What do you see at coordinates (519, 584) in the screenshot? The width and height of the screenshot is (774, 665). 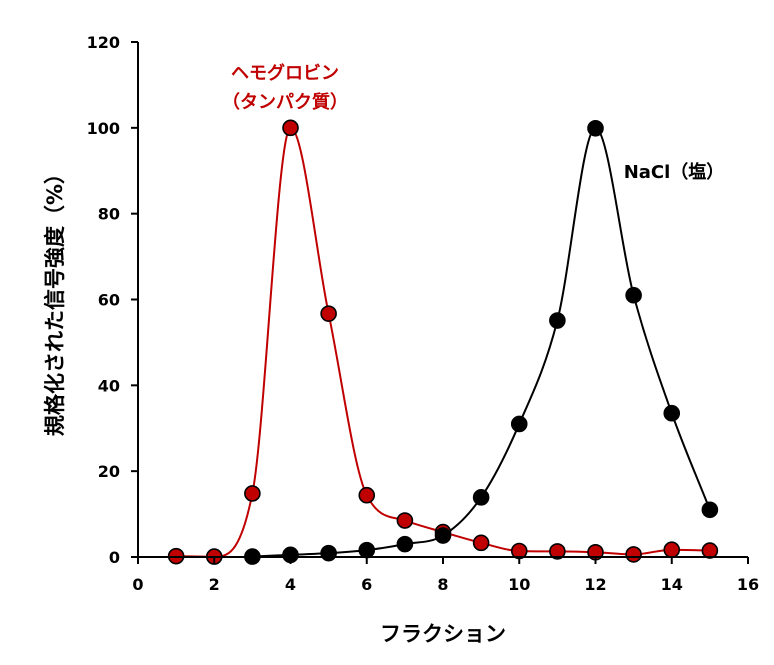 I see `x-tick-label: 10` at bounding box center [519, 584].